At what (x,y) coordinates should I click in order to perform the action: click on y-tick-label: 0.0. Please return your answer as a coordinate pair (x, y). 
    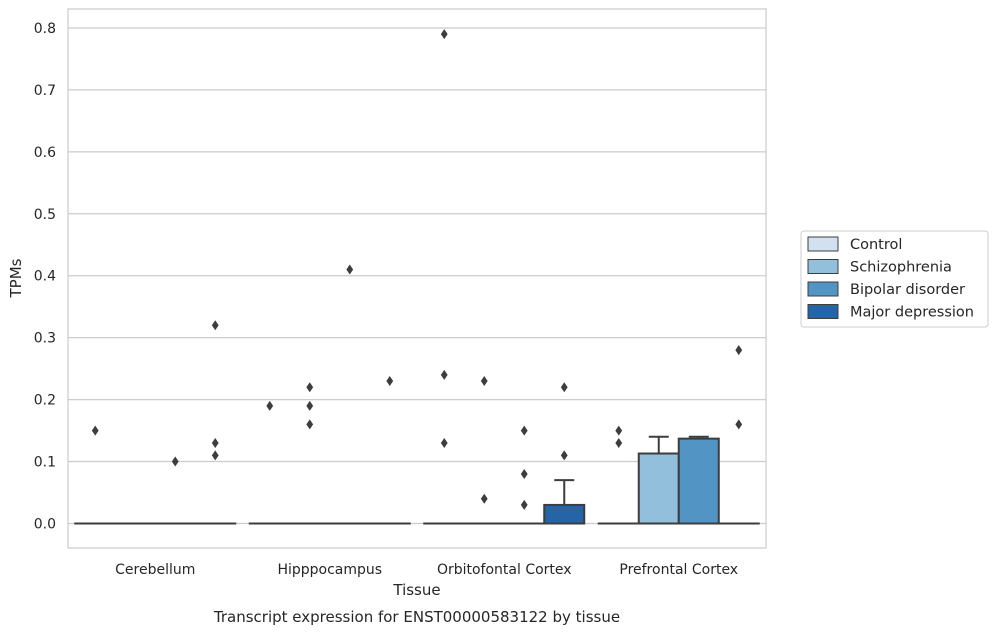
    Looking at the image, I should click on (45, 525).